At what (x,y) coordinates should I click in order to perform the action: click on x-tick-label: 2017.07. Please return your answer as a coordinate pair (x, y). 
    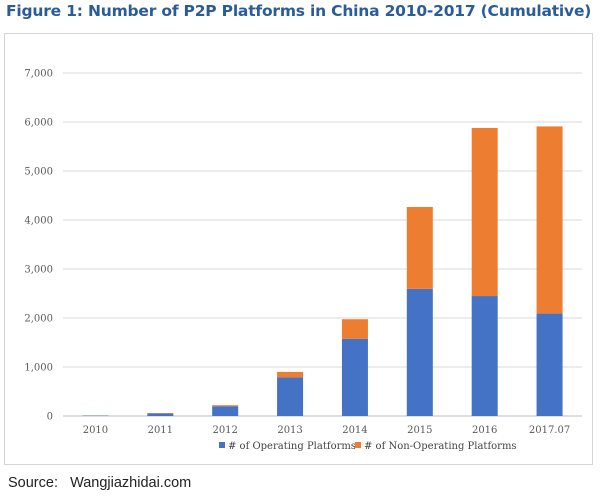
    Looking at the image, I should click on (549, 430).